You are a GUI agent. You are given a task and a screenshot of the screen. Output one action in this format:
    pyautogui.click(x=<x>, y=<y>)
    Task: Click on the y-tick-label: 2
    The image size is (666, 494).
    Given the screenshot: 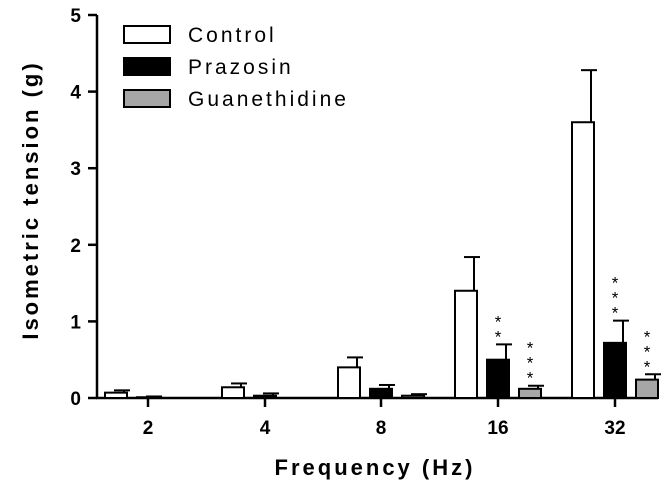 What is the action you would take?
    pyautogui.click(x=75, y=246)
    